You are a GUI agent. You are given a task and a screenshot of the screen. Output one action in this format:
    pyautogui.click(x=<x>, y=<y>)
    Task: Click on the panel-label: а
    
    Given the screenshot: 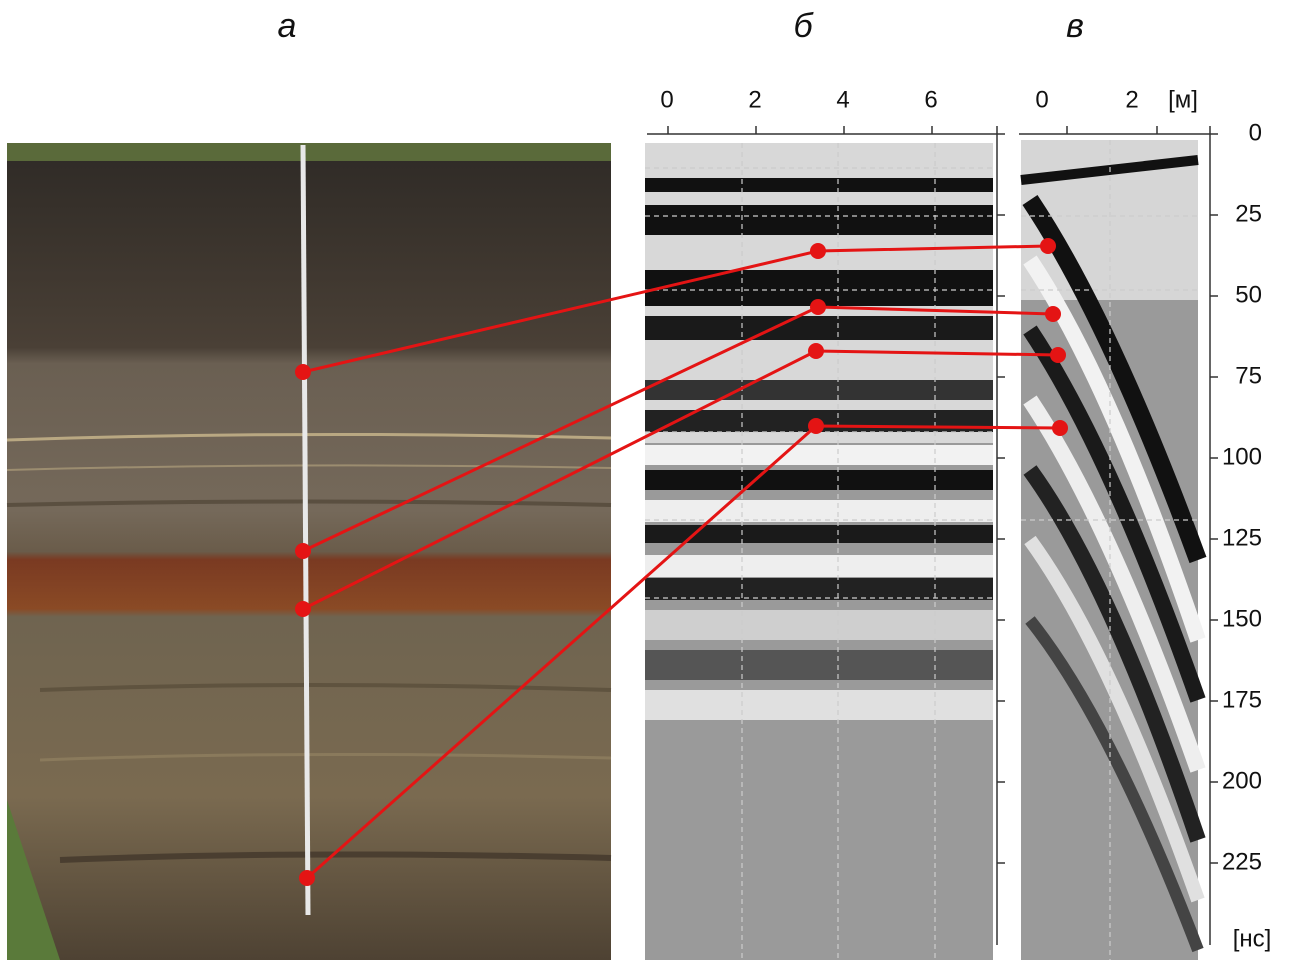 What is the action you would take?
    pyautogui.click(x=287, y=26)
    